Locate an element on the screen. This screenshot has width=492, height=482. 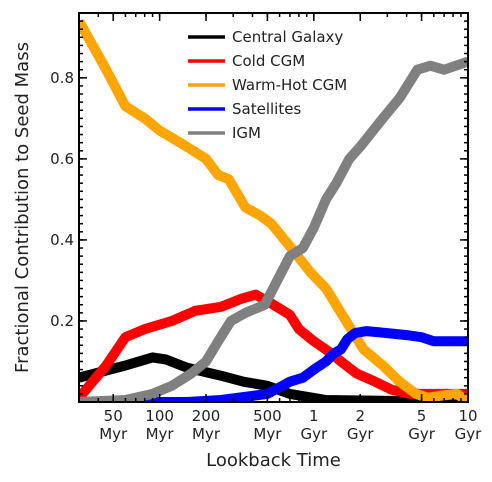
x-tick-label: 500 is located at coordinates (267, 416).